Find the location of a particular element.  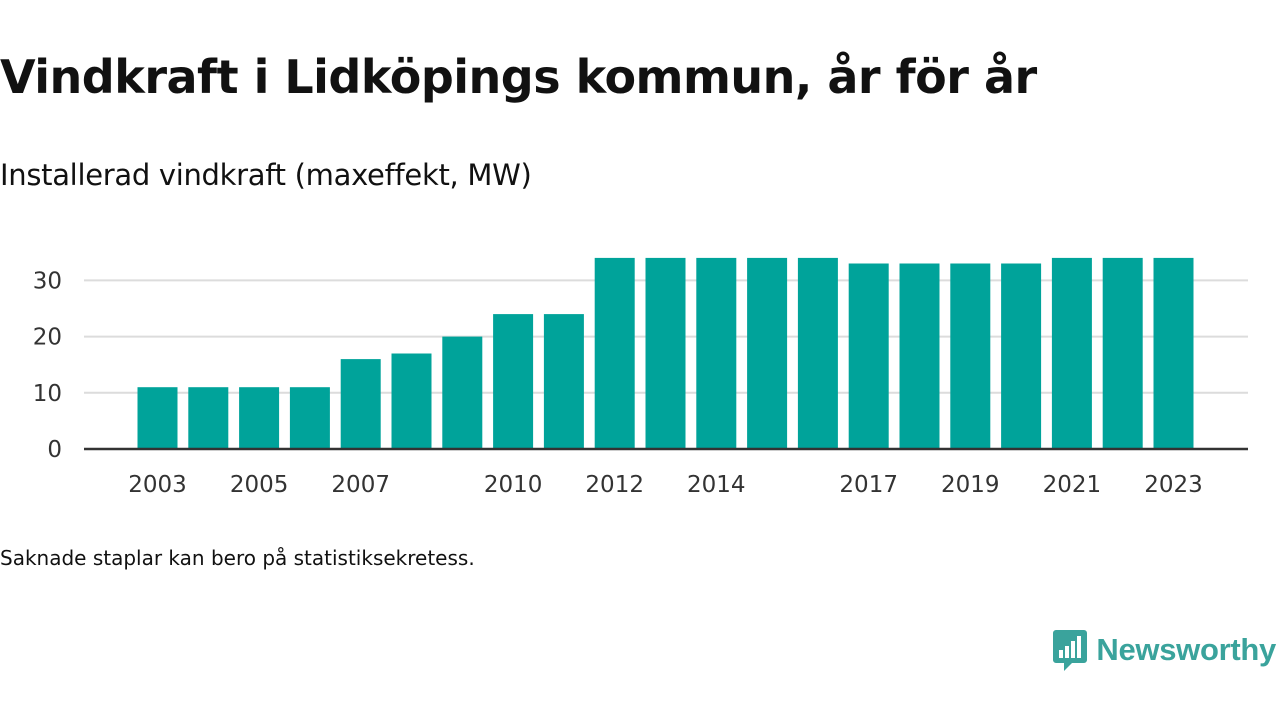

bar-2006 is located at coordinates (309, 418).